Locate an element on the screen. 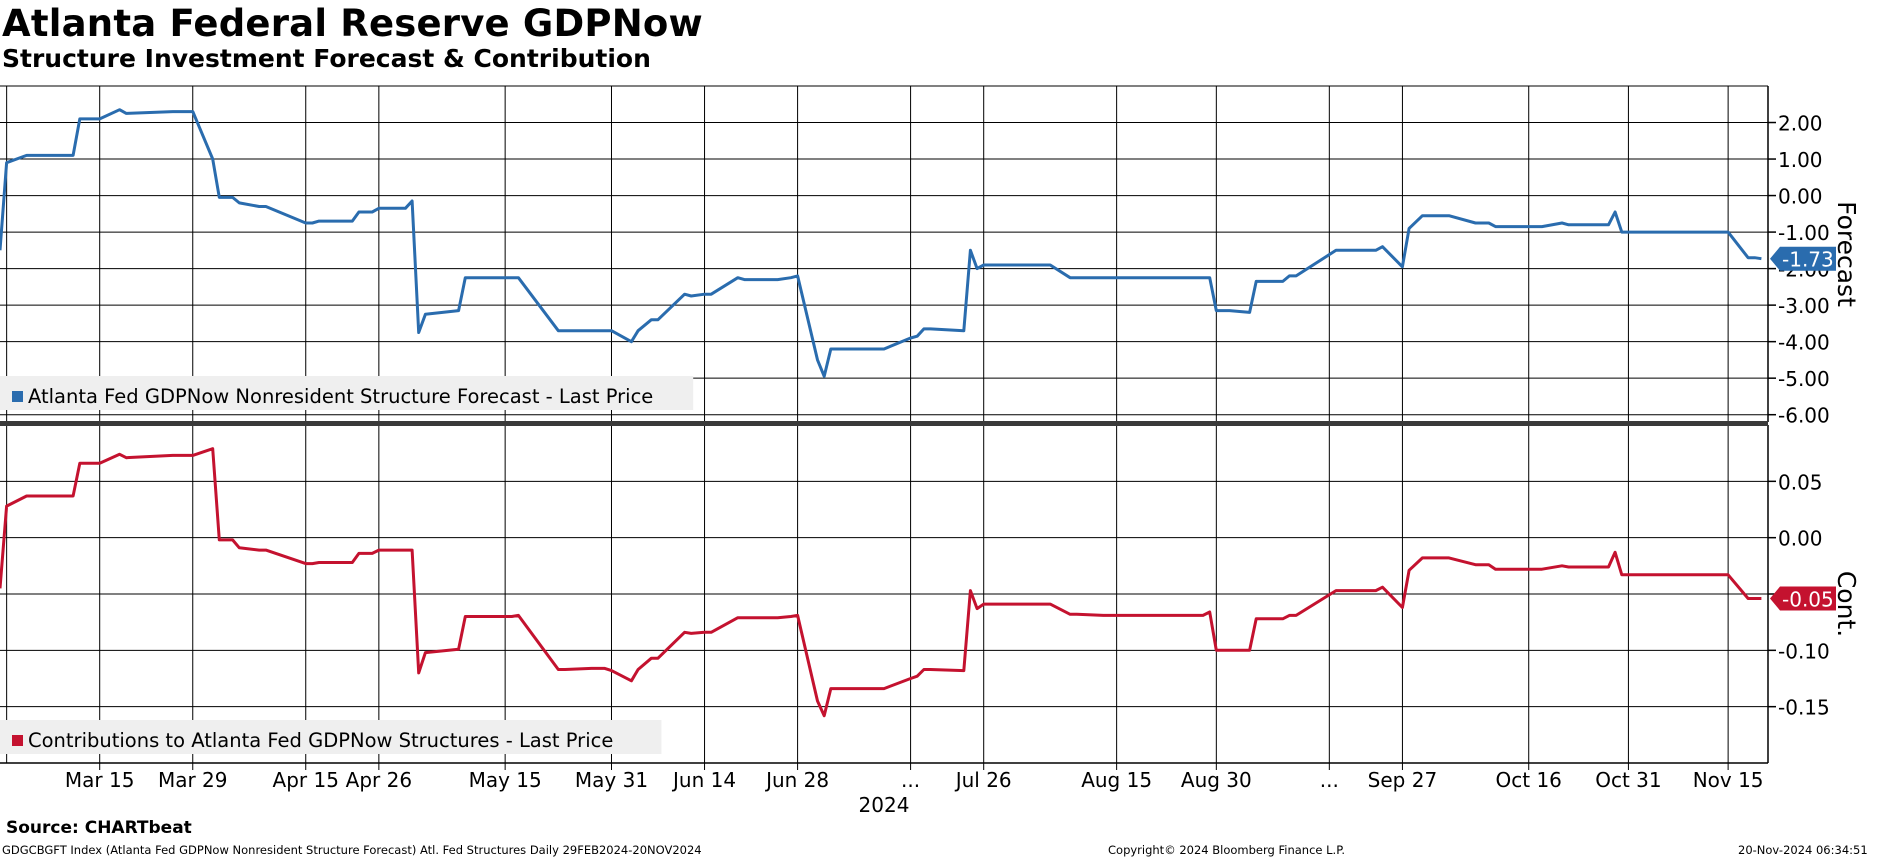 The height and width of the screenshot is (859, 1877). y-tick-label: -3.00 is located at coordinates (1804, 306).